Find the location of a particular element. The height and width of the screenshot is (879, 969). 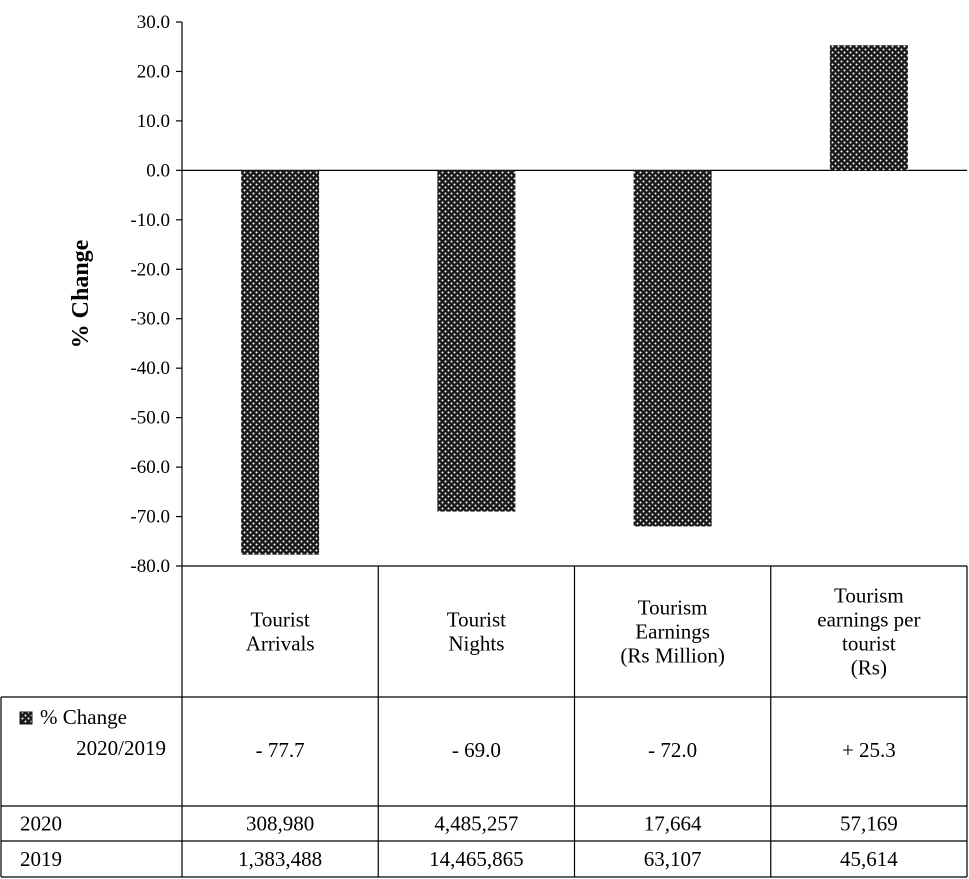

y-tick-label: -70.0 is located at coordinates (150, 517).